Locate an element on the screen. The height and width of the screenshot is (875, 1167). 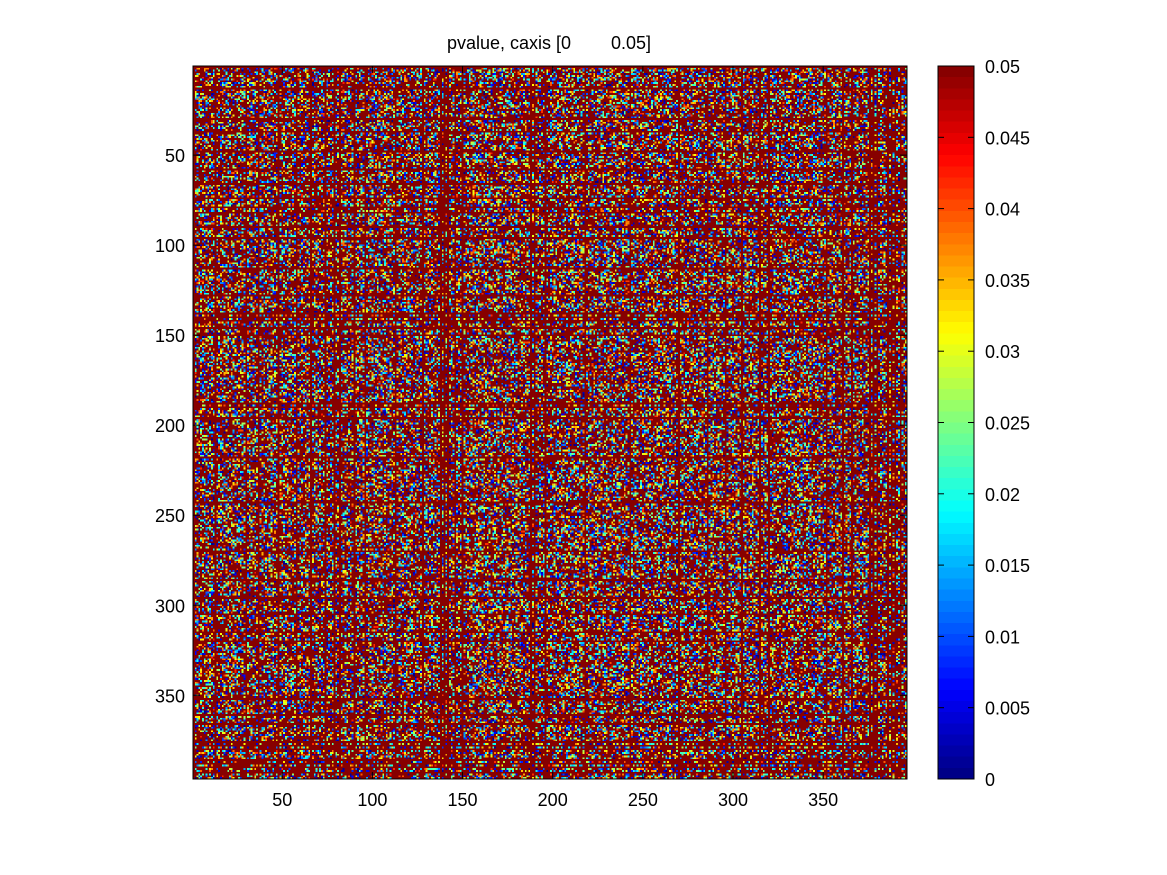
x-tick-label: 250 is located at coordinates (643, 800).